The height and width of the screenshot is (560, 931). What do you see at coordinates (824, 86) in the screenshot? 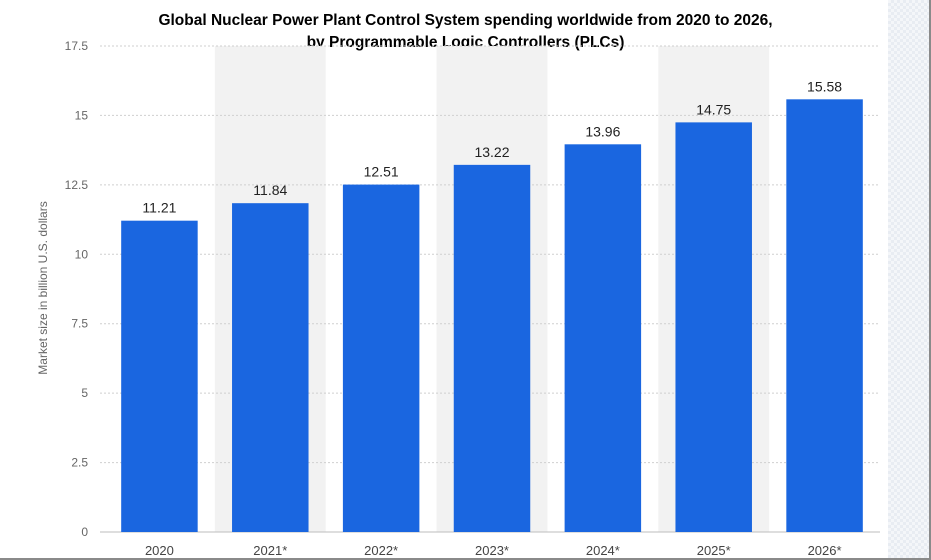
I see `data-label-2026: 15.58` at bounding box center [824, 86].